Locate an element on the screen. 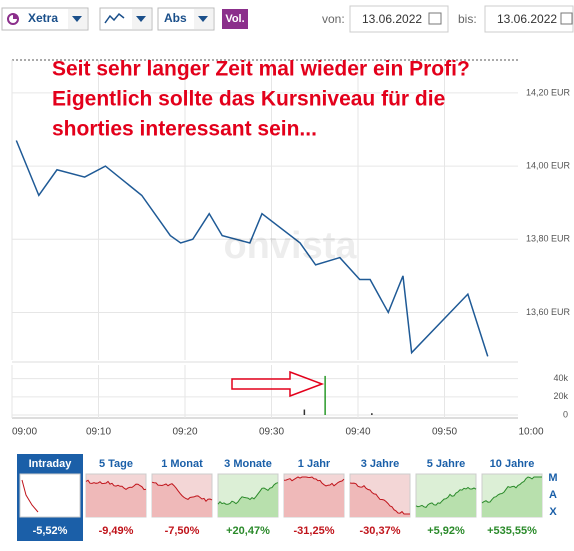  period-label: 1 Jahr is located at coordinates (314, 464).